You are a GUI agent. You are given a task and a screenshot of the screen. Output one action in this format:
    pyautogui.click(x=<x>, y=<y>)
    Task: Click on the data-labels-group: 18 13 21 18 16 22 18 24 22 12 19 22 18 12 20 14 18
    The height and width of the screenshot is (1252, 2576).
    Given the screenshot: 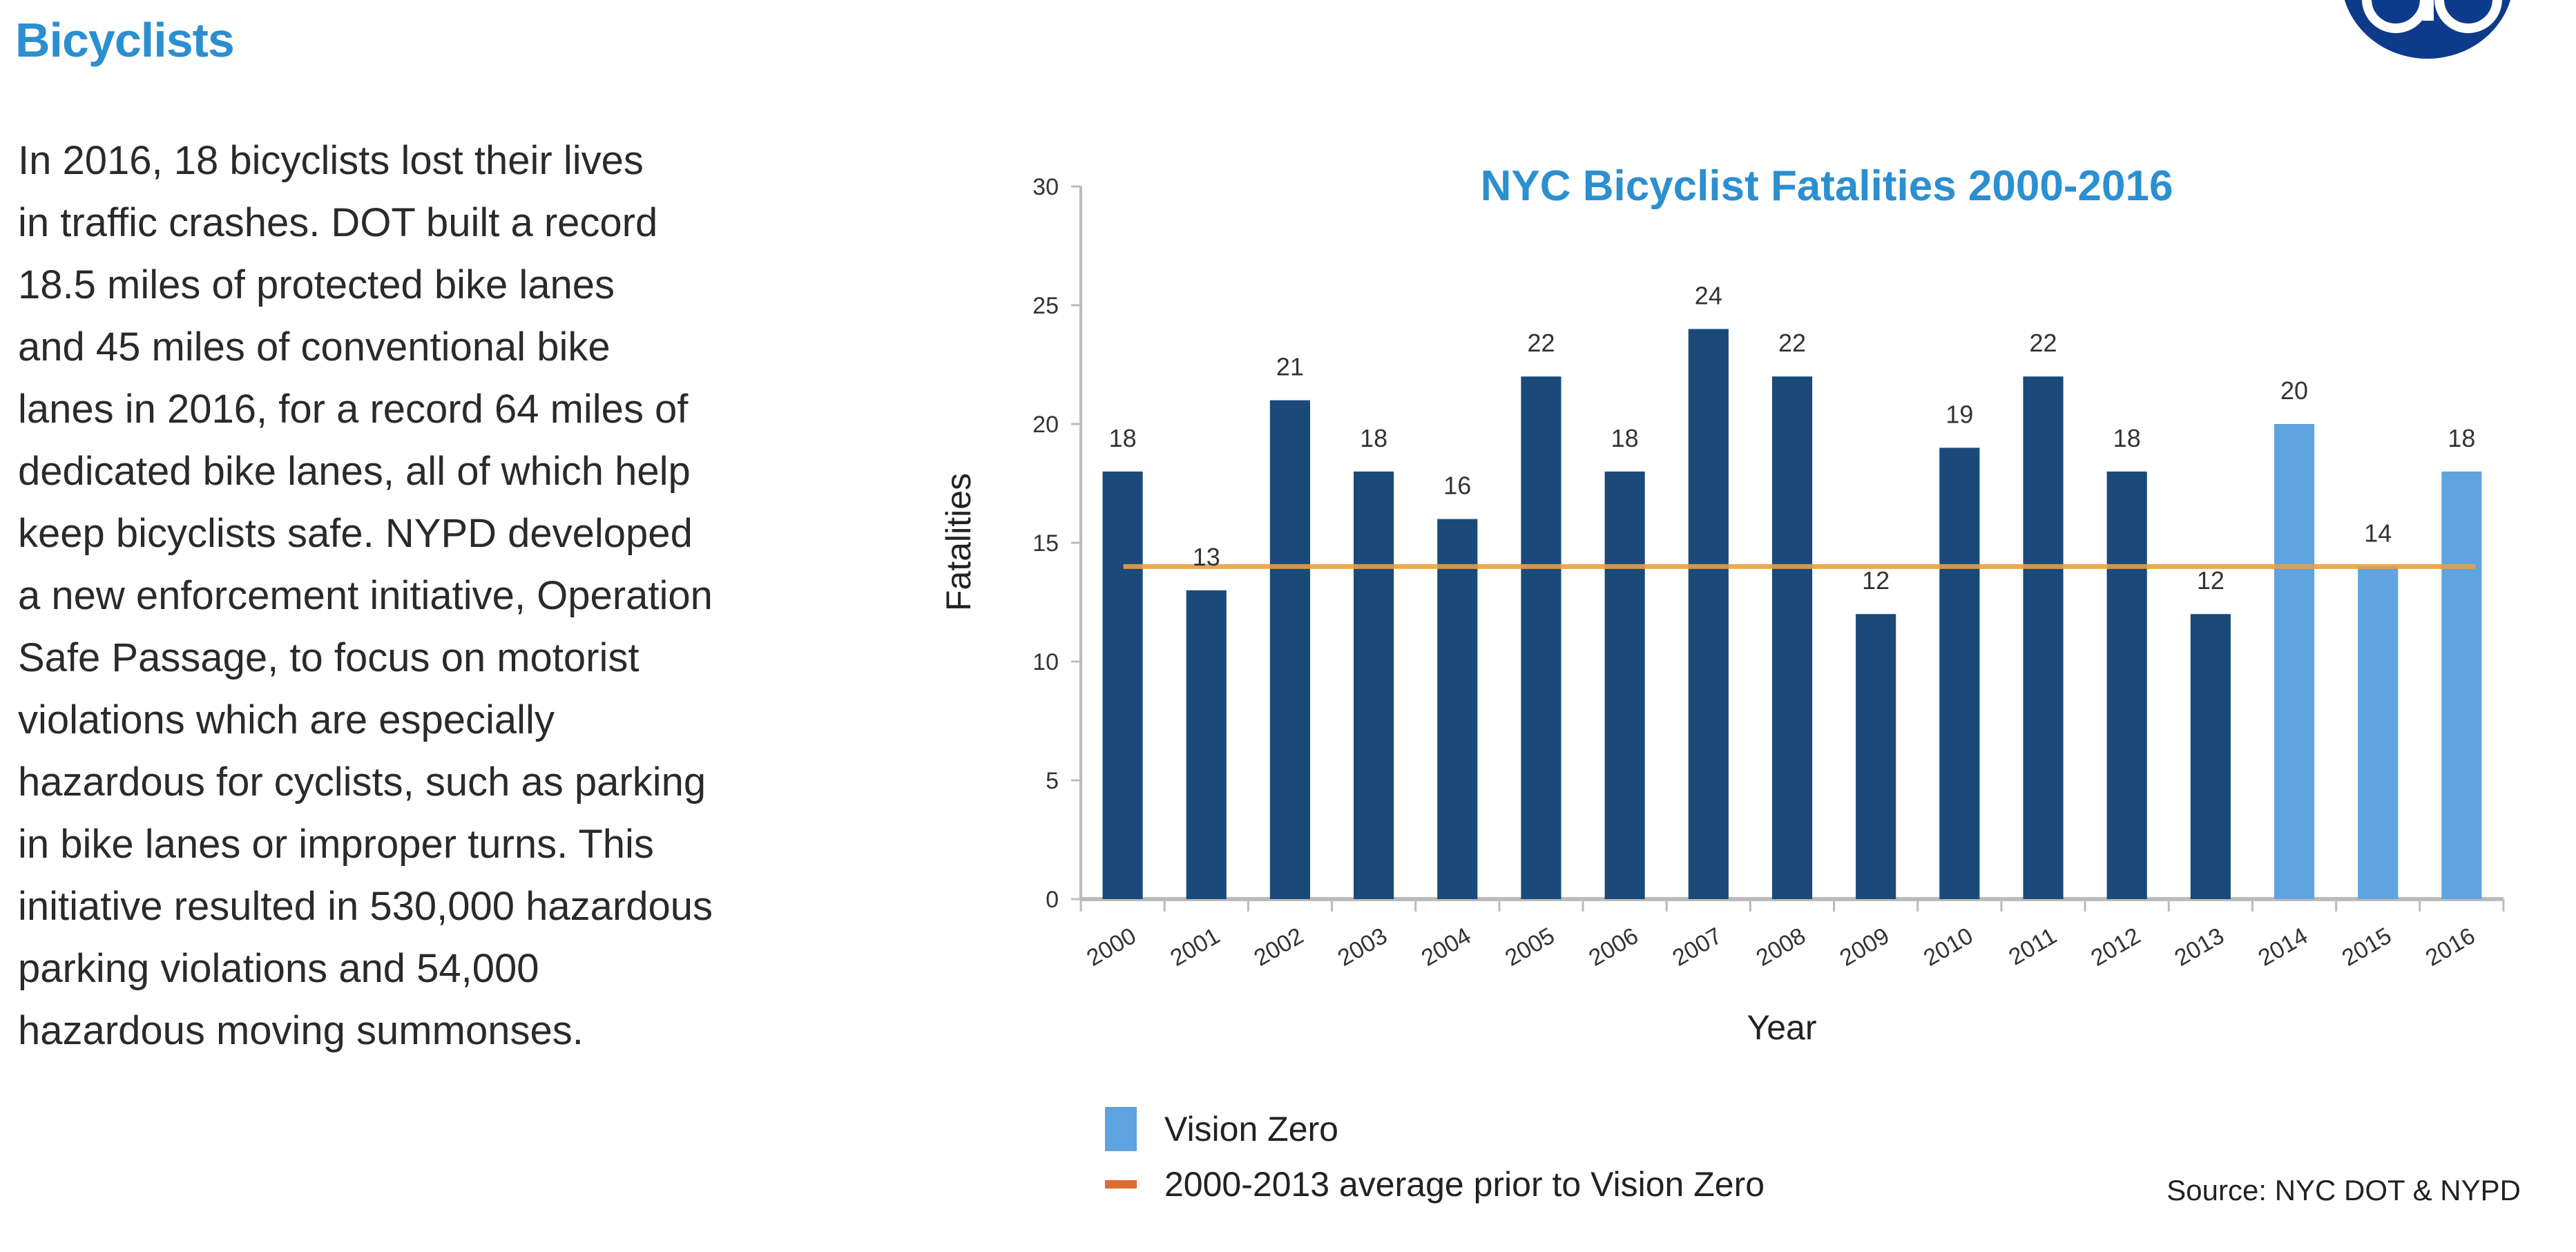 What is the action you would take?
    pyautogui.click(x=1792, y=438)
    